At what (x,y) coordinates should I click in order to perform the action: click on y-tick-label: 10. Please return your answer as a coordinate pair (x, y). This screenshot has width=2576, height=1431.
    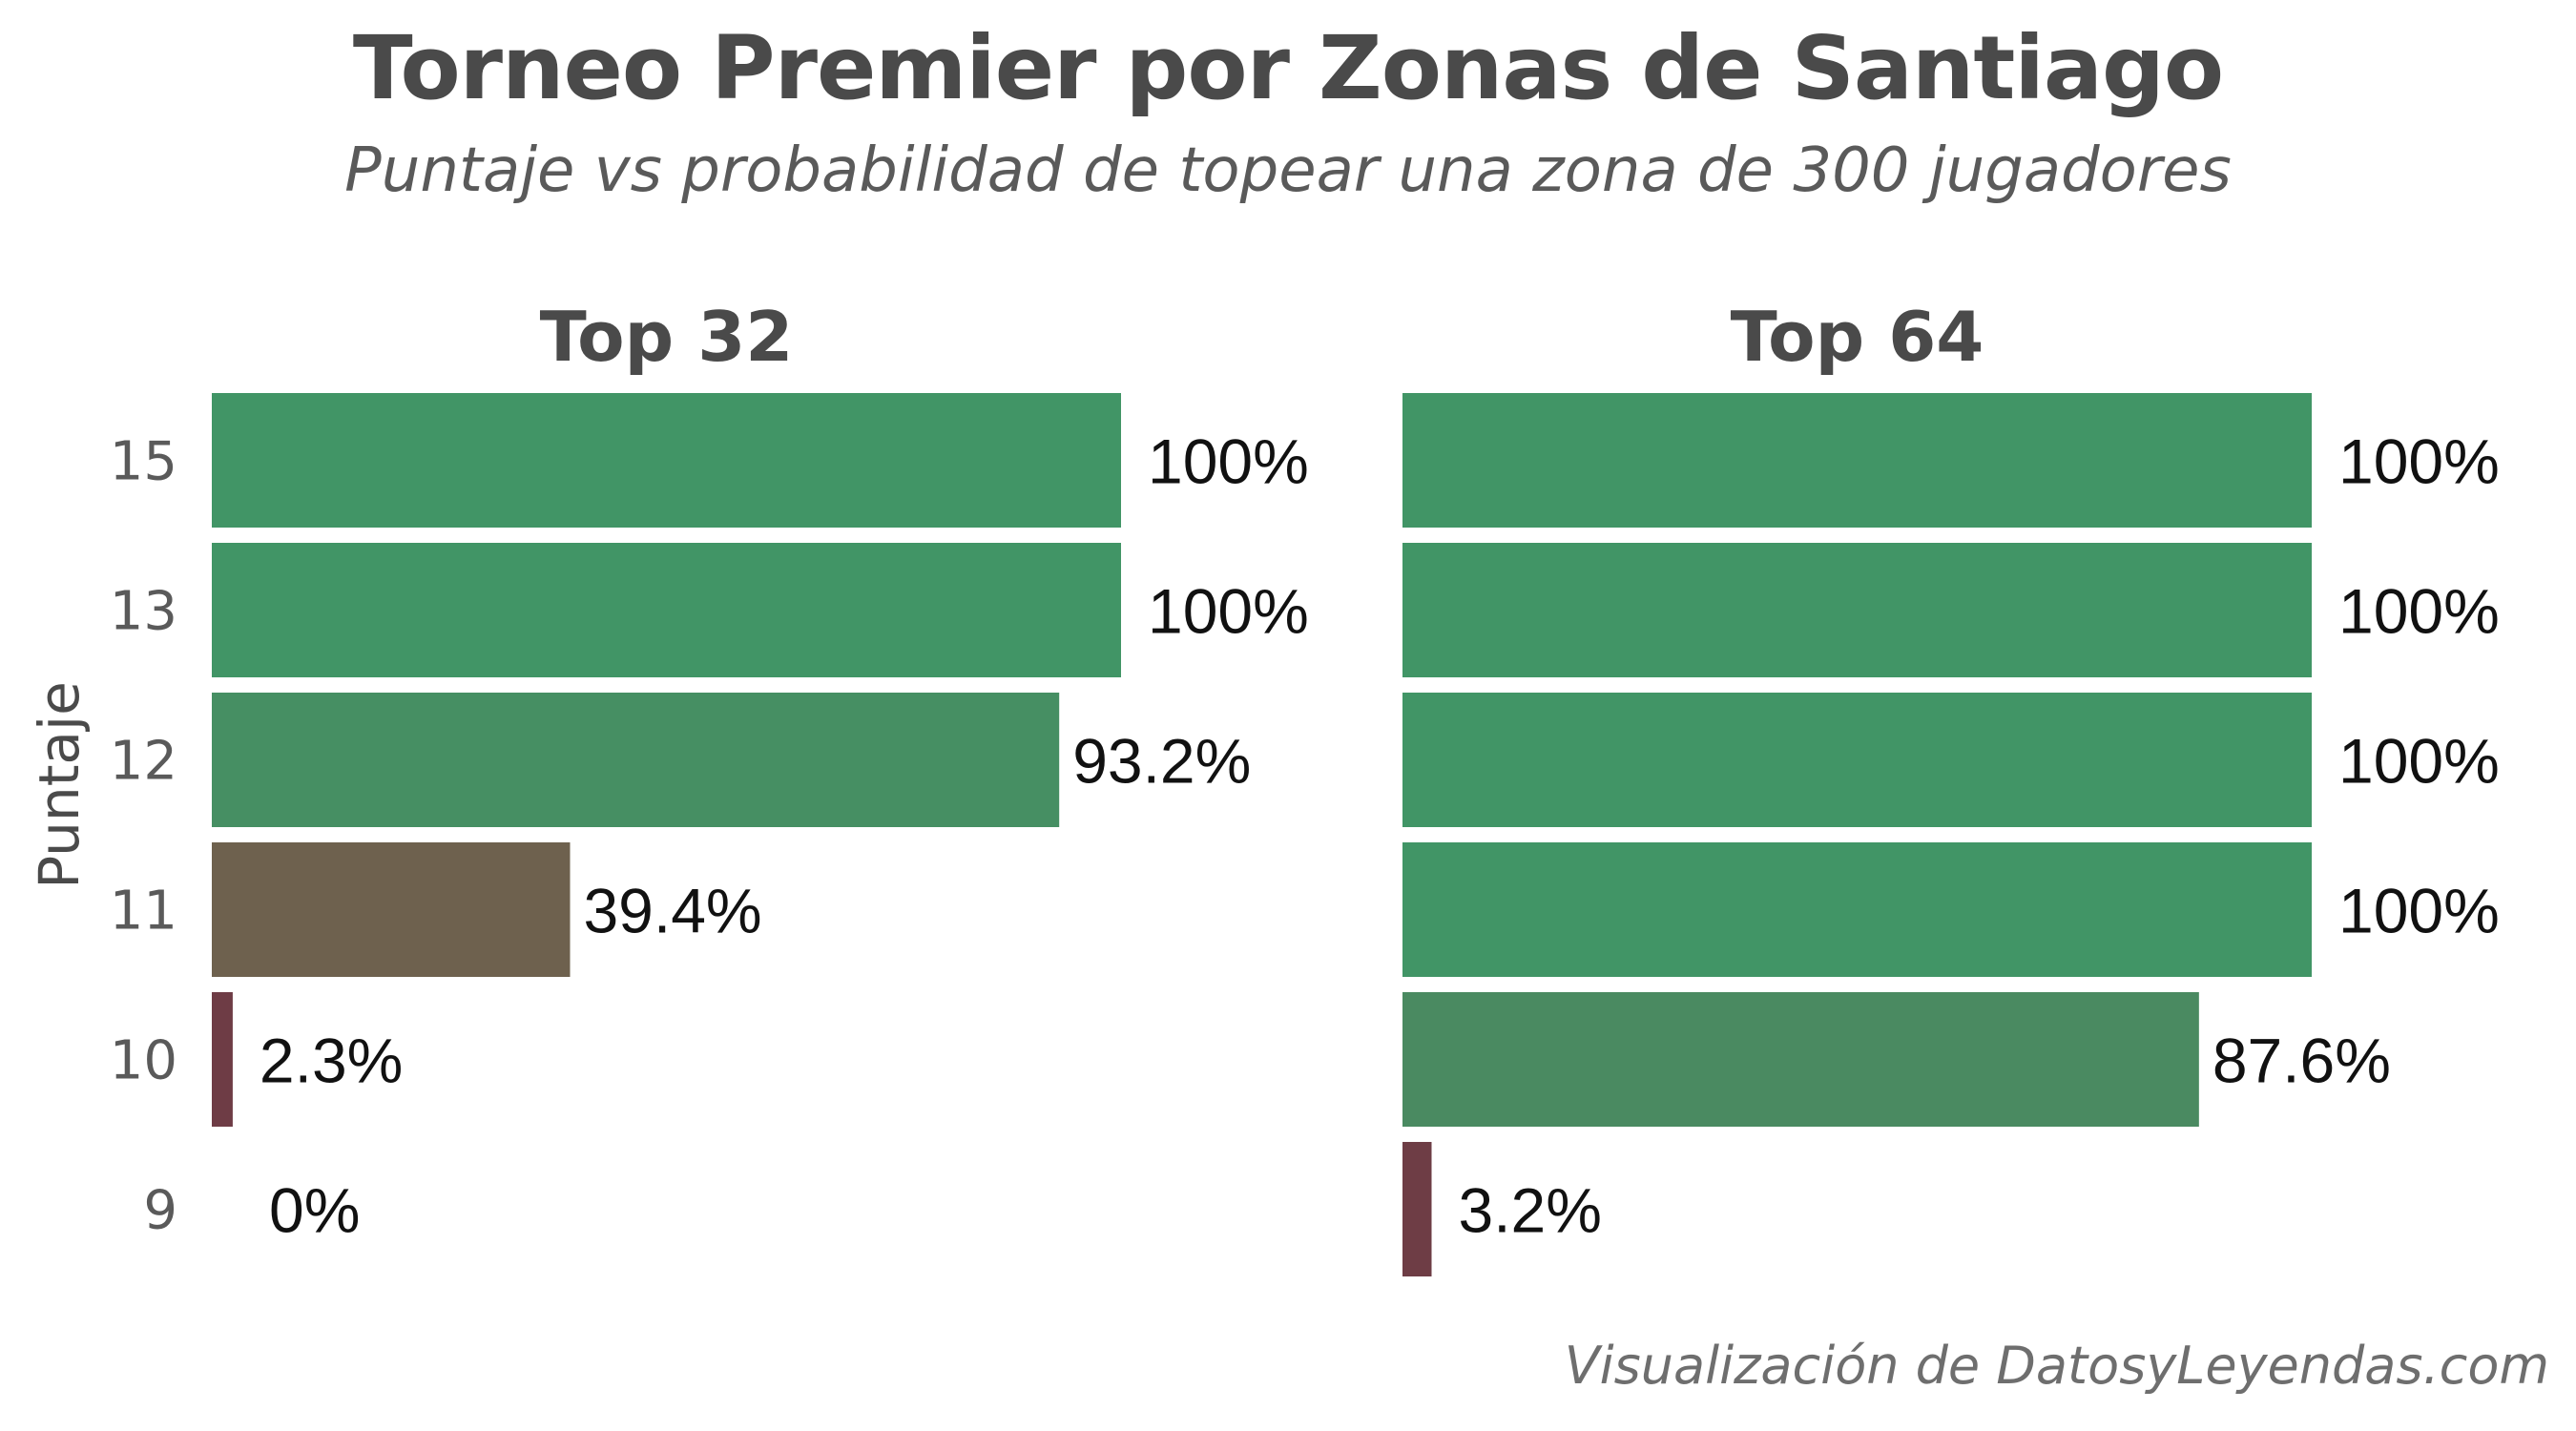
    Looking at the image, I should click on (143, 1061).